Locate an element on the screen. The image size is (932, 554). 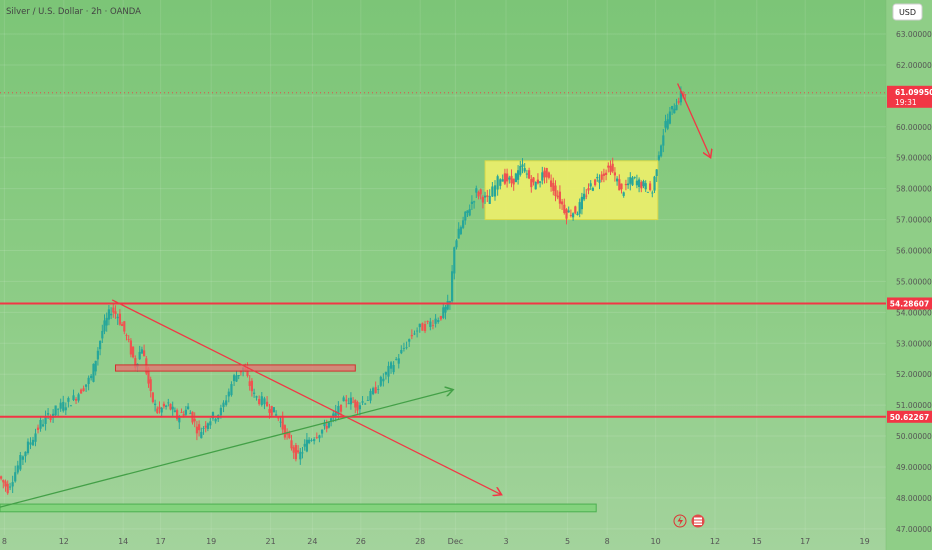
price-tick-label: 48.00000 is located at coordinates (914, 498).